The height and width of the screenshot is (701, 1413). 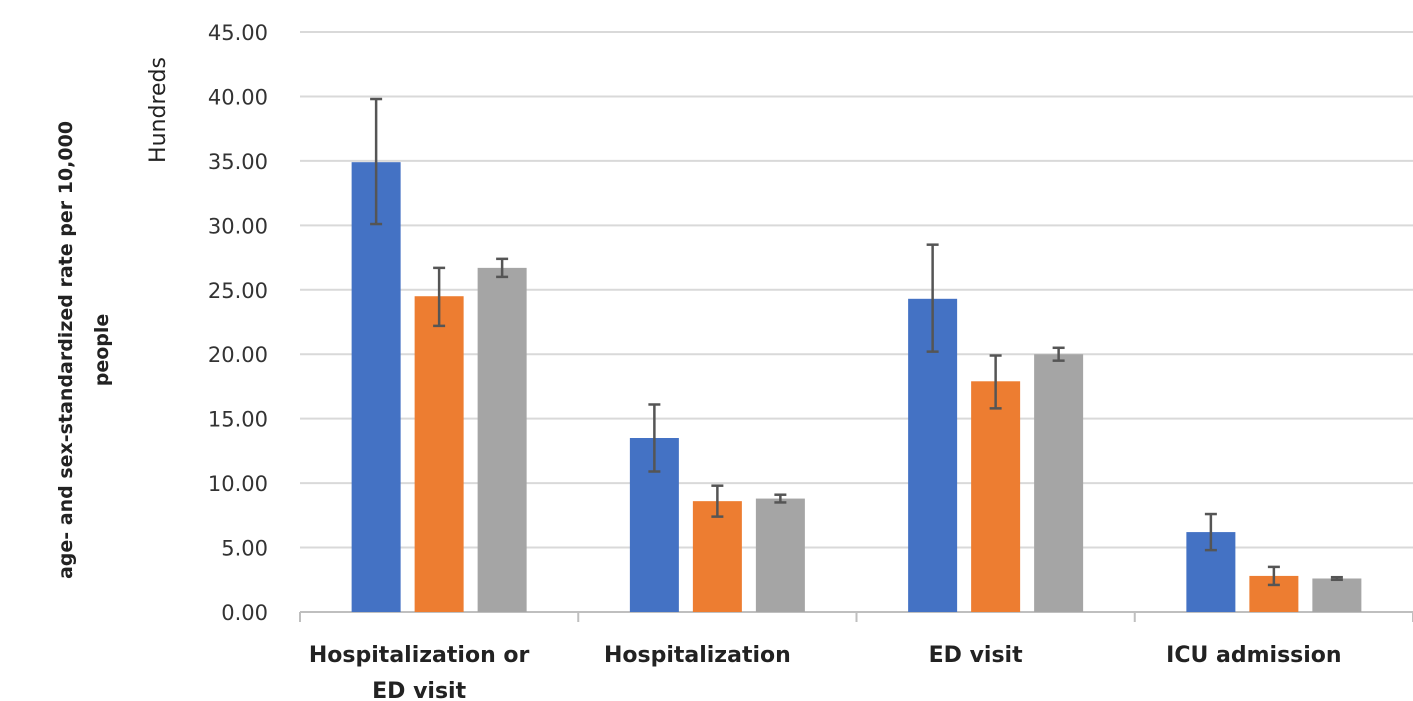 I want to click on y-tick-label: 5.00, so click(x=244, y=549).